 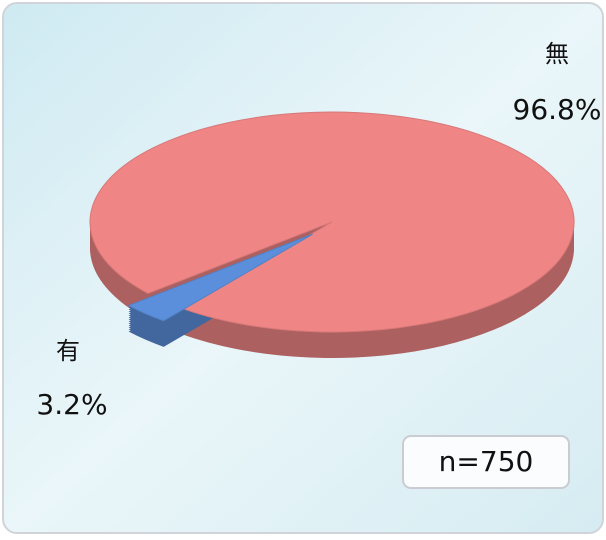 What do you see at coordinates (220, 277) in the screenshot?
I see `slice` at bounding box center [220, 277].